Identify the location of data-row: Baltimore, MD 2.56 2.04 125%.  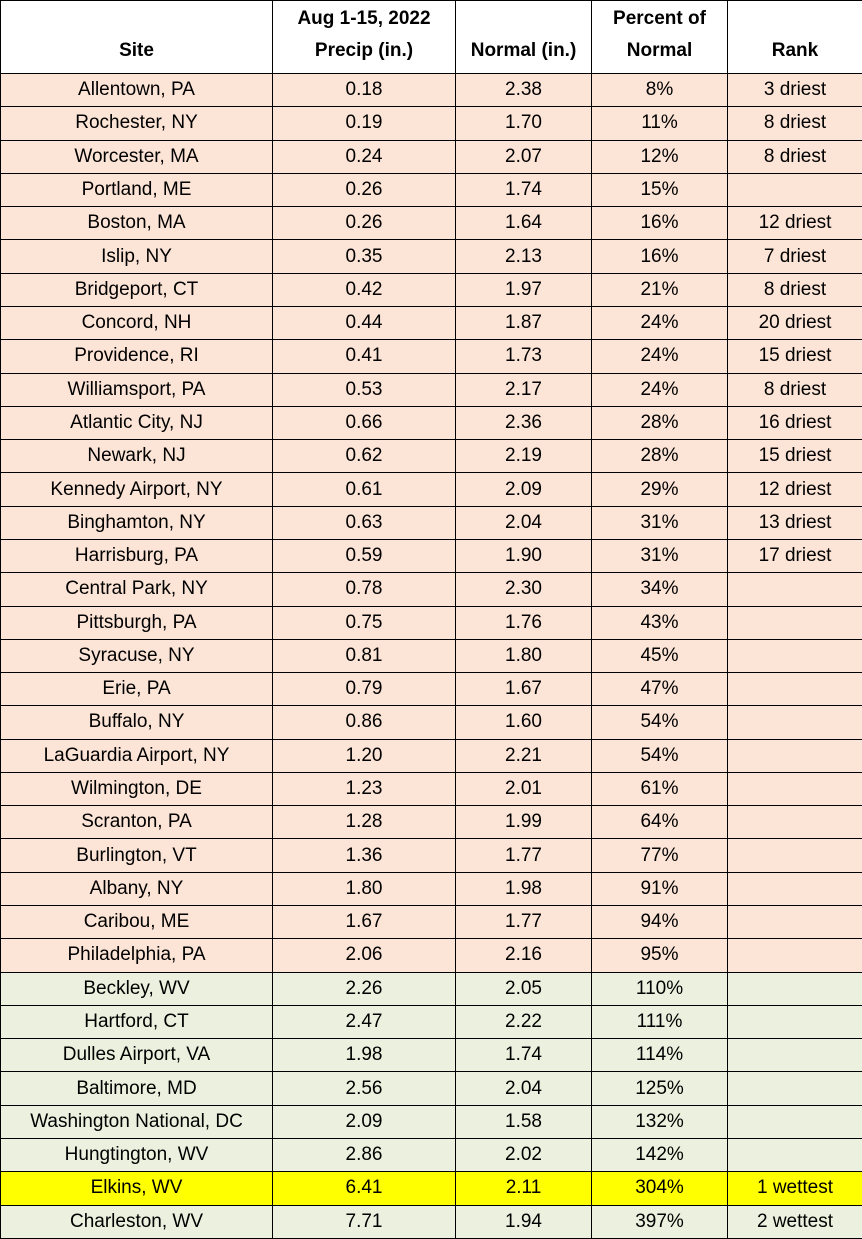
(431, 1088).